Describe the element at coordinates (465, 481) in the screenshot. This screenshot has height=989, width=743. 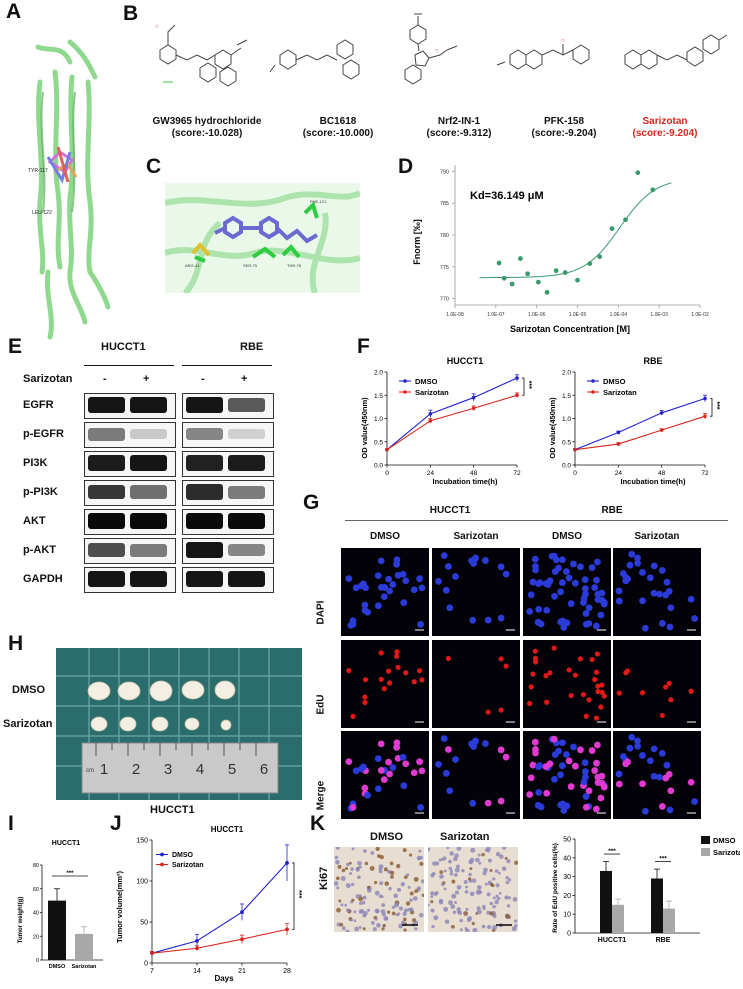
I see `cck8-xlabel-hucct1: Incubation time(h)` at that location.